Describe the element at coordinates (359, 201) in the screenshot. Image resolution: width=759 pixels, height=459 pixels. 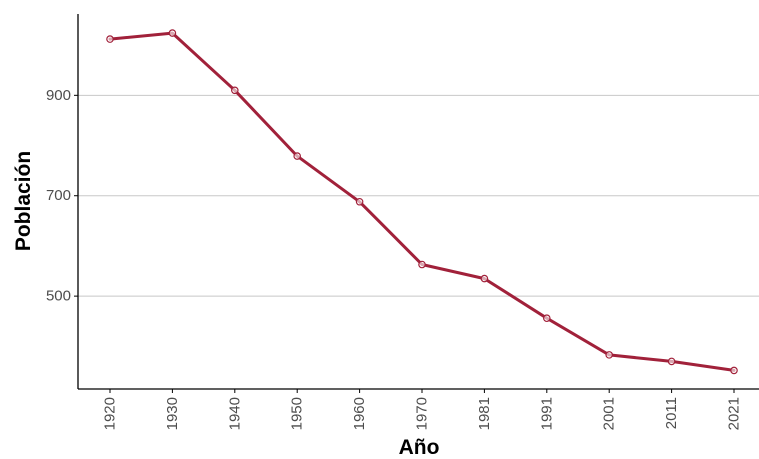
I see `data-point-1960` at that location.